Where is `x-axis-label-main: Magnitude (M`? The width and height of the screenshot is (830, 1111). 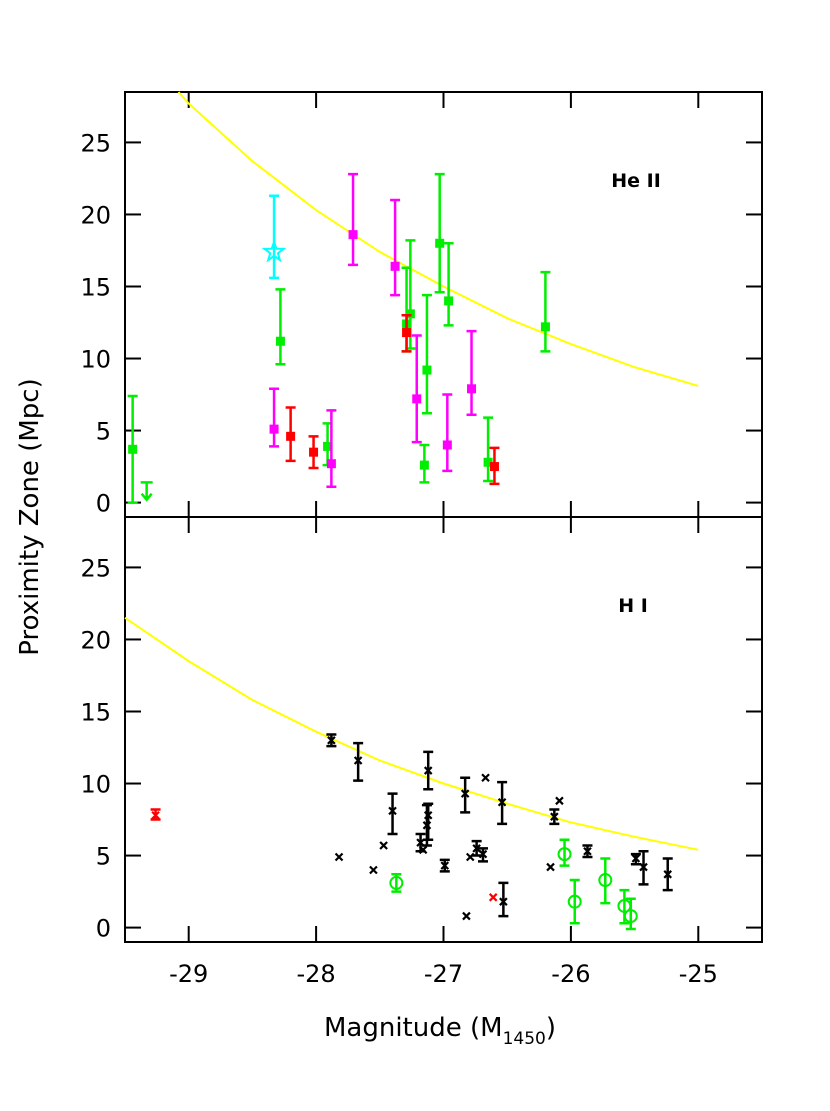 x-axis-label-main: Magnitude (M is located at coordinates (413, 1028).